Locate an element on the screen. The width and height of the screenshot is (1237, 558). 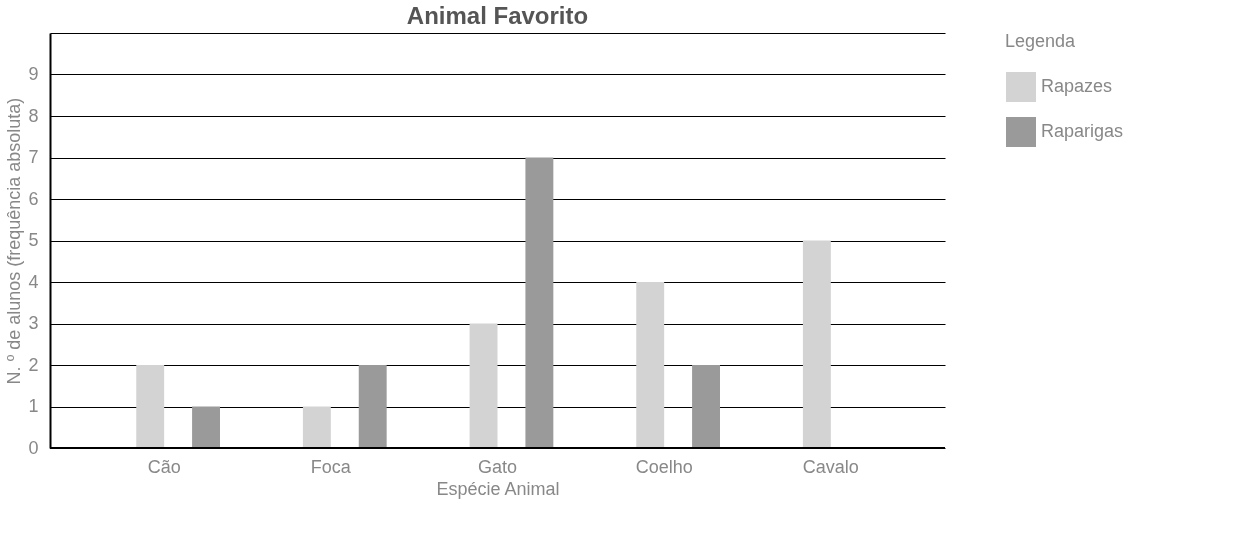
y-tick-label: 5 is located at coordinates (33, 240).